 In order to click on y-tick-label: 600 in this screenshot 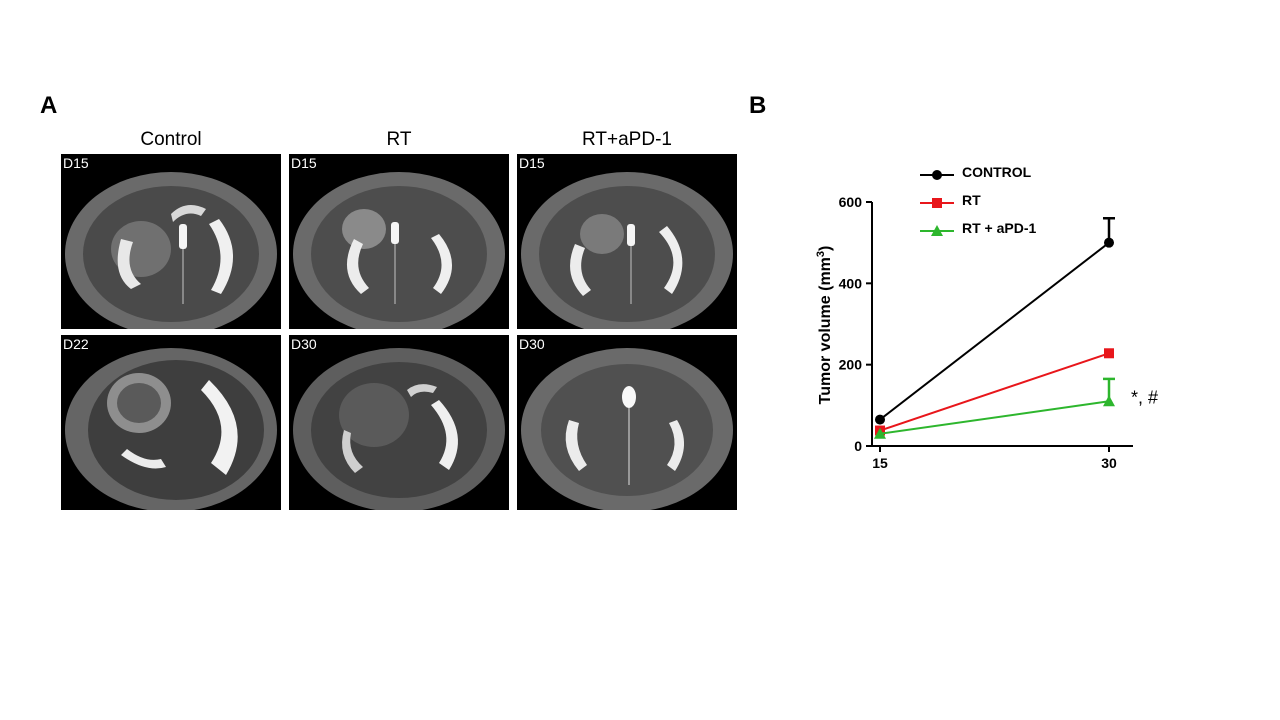, I will do `click(851, 202)`.